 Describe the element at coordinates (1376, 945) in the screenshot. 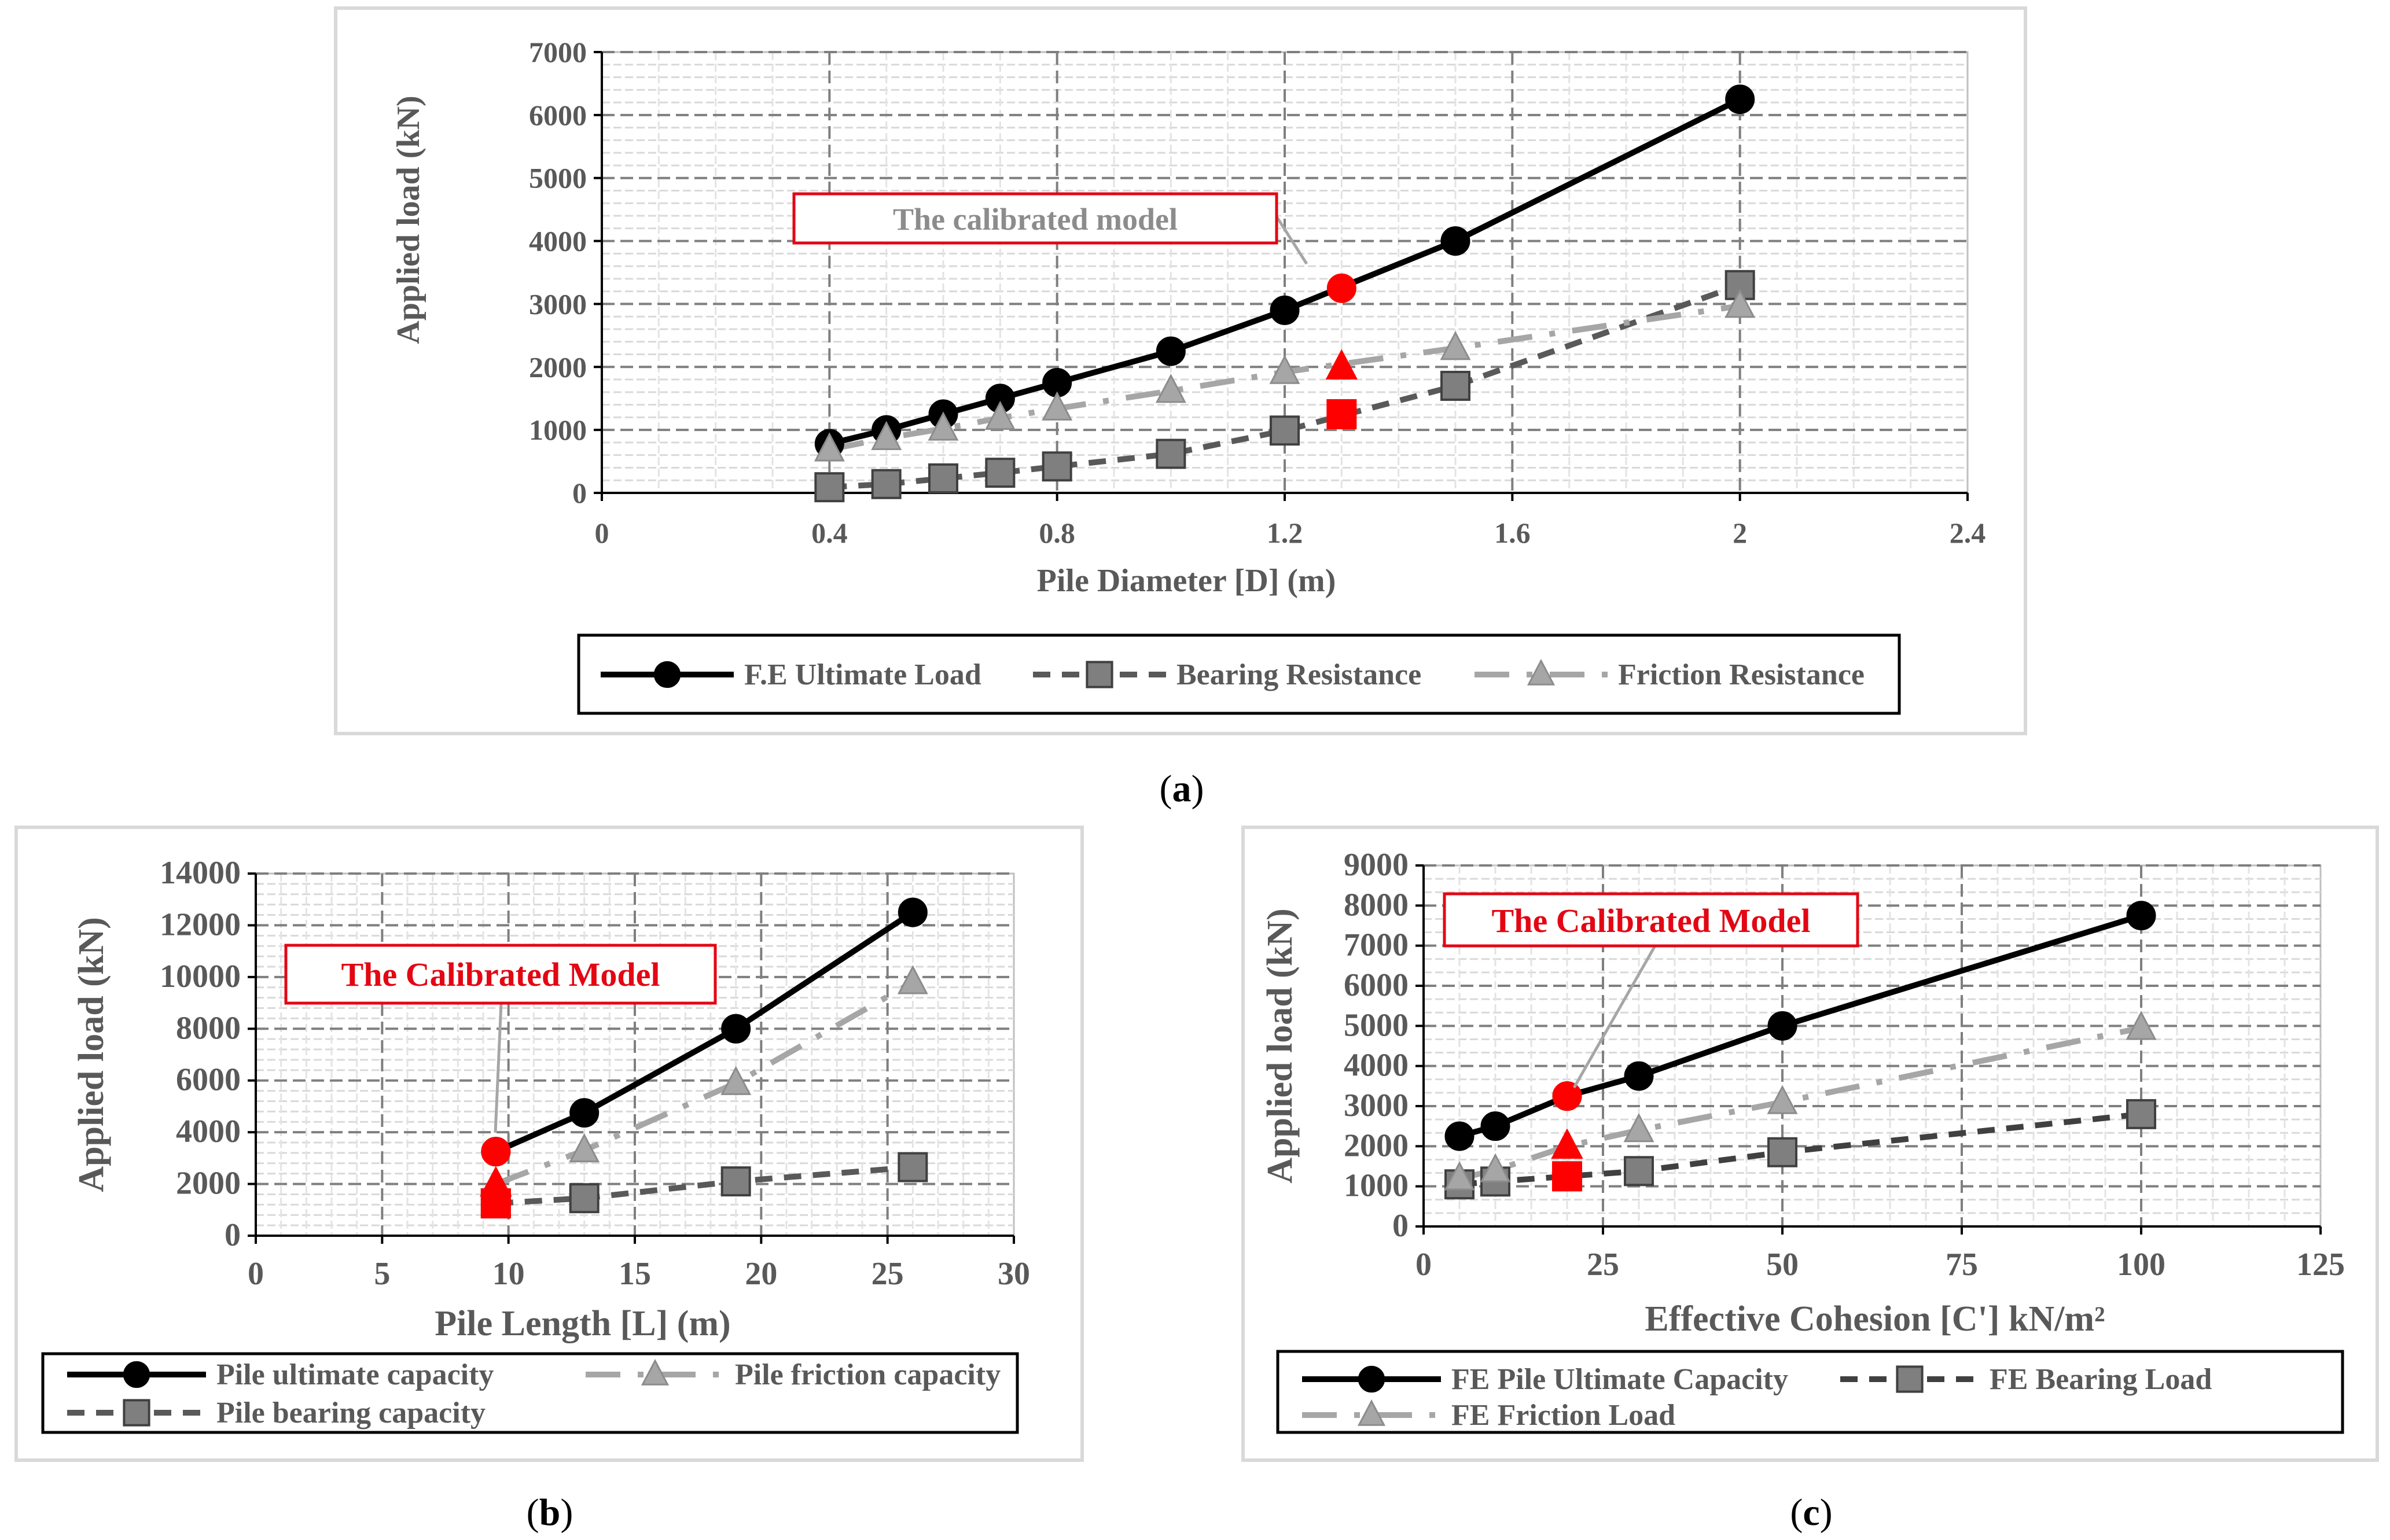

I see `c-ytick-label: 7000` at that location.